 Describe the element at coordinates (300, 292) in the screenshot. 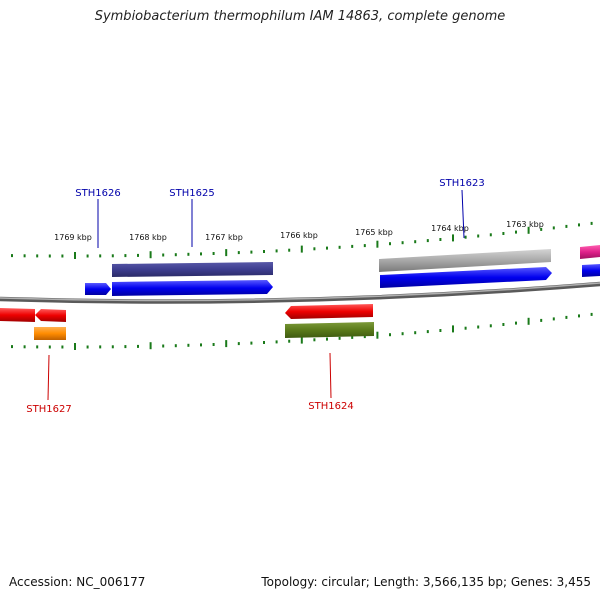

I see `genome-backbone-highlight` at that location.